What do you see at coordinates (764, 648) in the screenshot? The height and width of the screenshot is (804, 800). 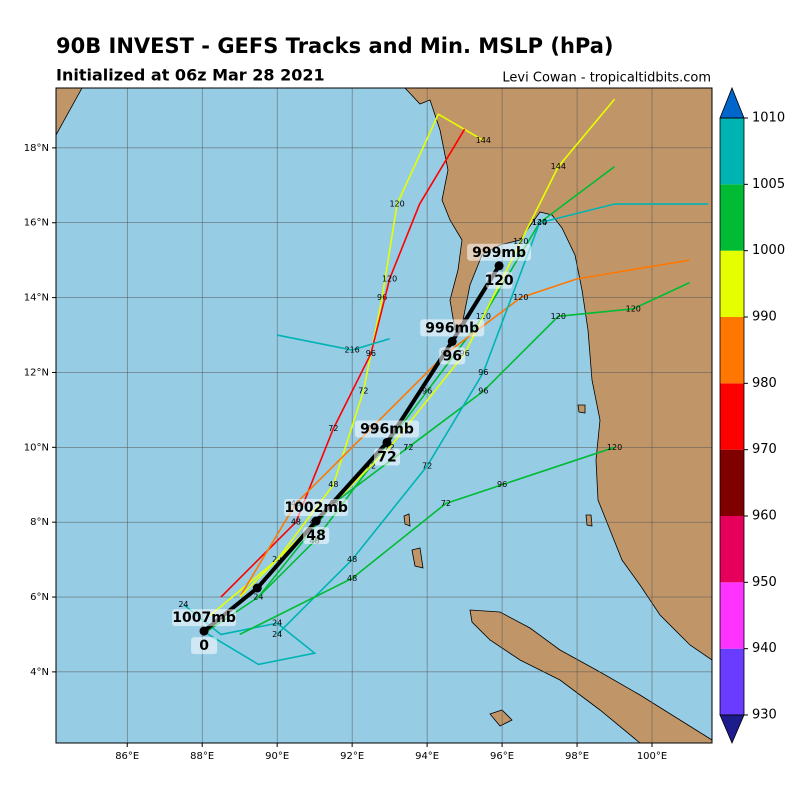 I see `colorbar-label: 940` at bounding box center [764, 648].